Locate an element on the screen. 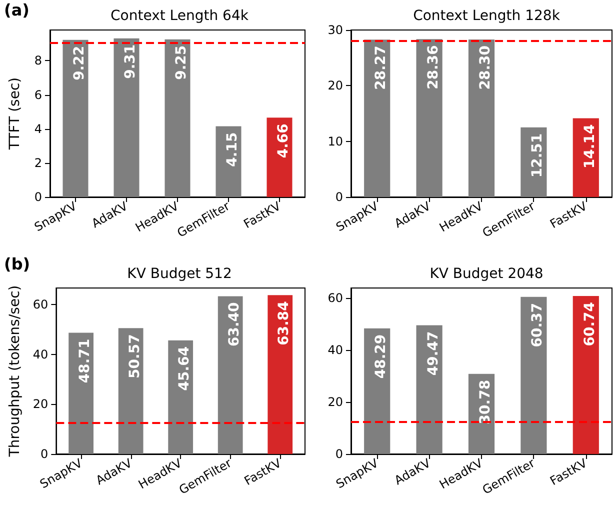  data-label: 63.40 is located at coordinates (234, 324).